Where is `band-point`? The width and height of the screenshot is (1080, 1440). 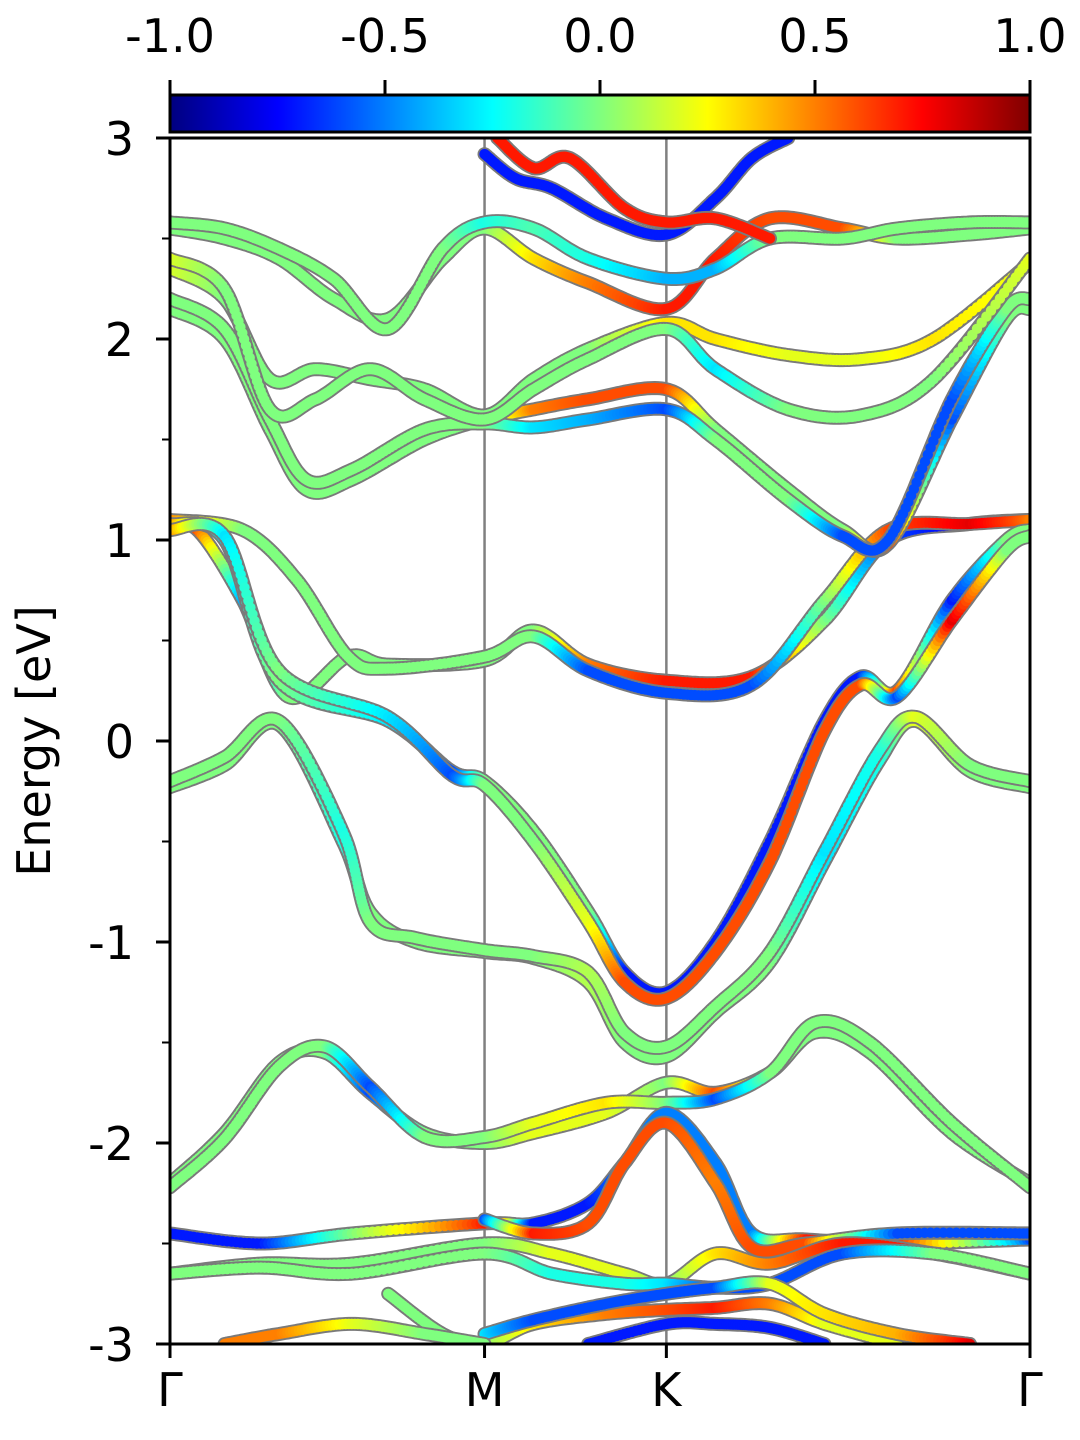 band-point is located at coordinates (770, 238).